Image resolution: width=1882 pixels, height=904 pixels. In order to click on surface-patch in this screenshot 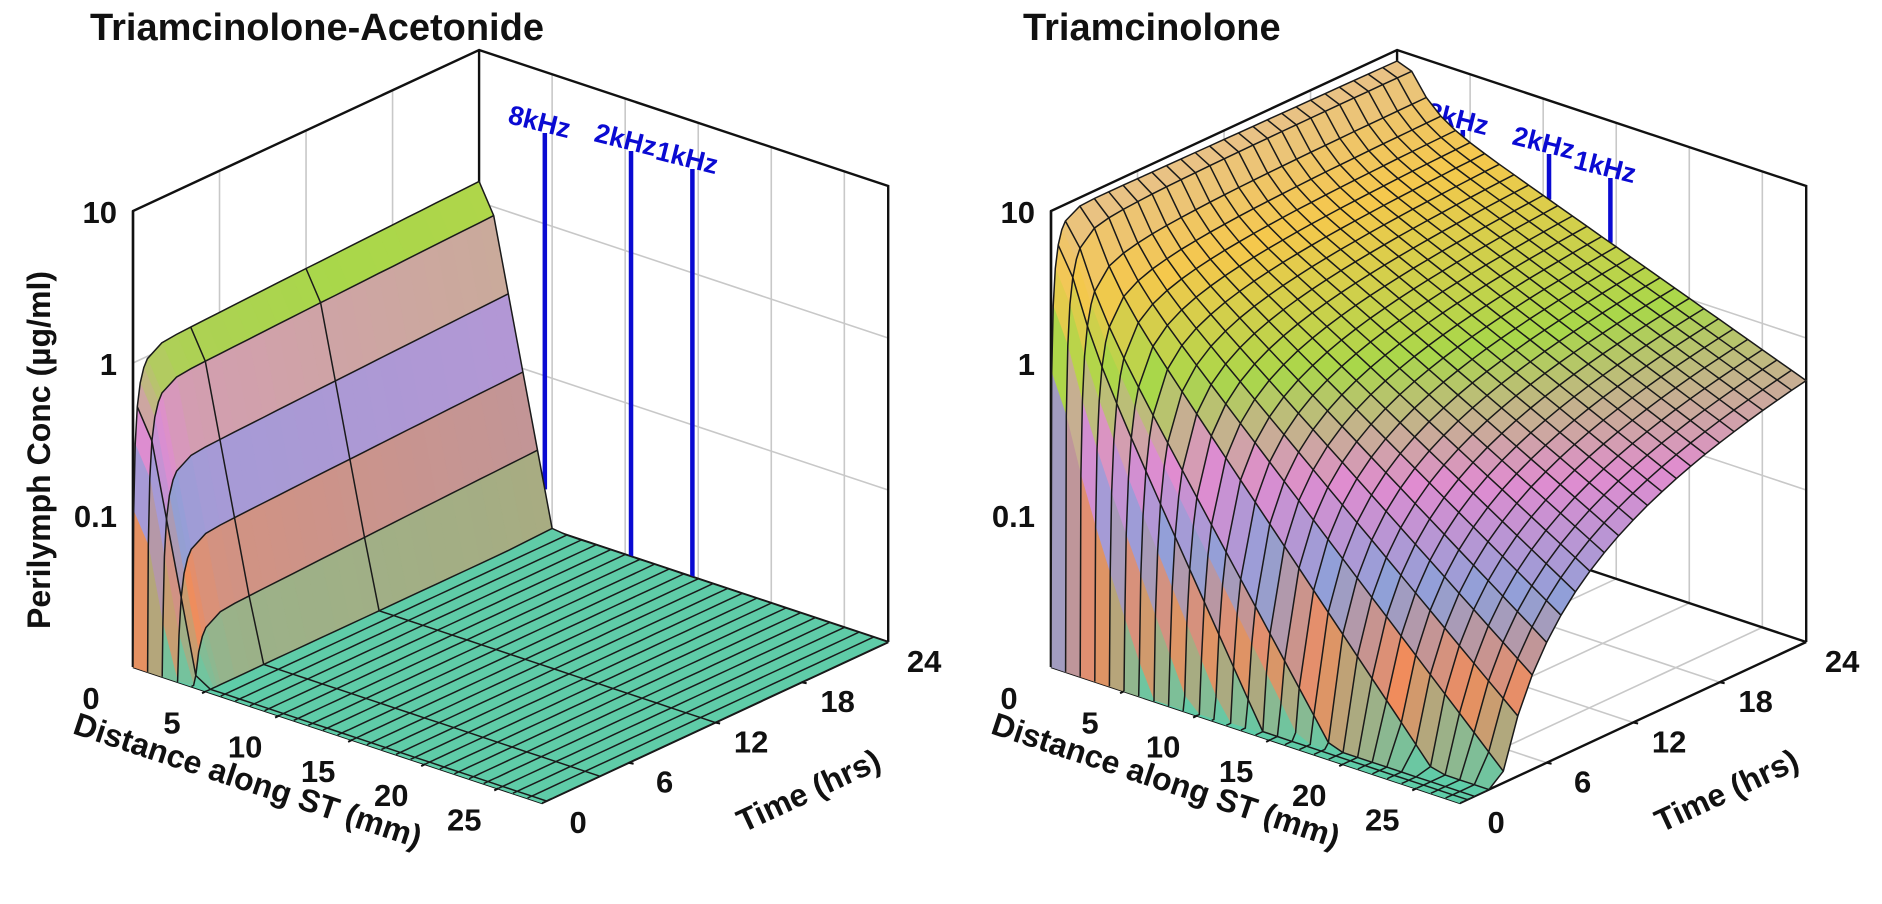, I will do `click(1058, 522)`.